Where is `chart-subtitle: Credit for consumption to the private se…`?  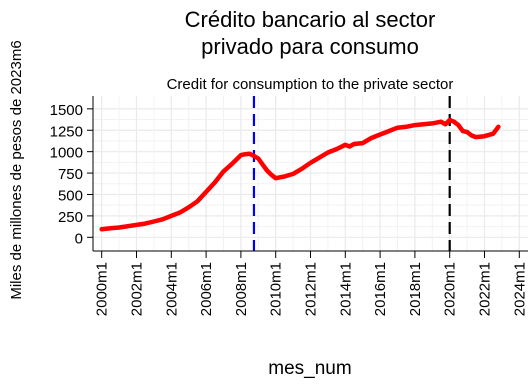
chart-subtitle: Credit for consumption to the private se… is located at coordinates (310, 84).